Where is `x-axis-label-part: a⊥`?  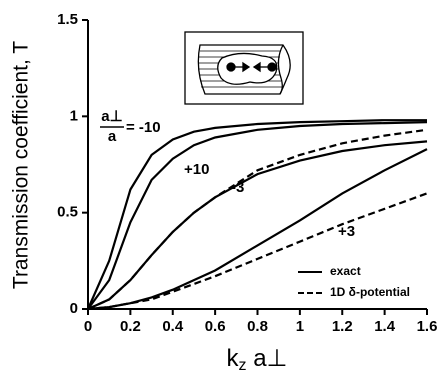 x-axis-label-part: a⊥ is located at coordinates (267, 358).